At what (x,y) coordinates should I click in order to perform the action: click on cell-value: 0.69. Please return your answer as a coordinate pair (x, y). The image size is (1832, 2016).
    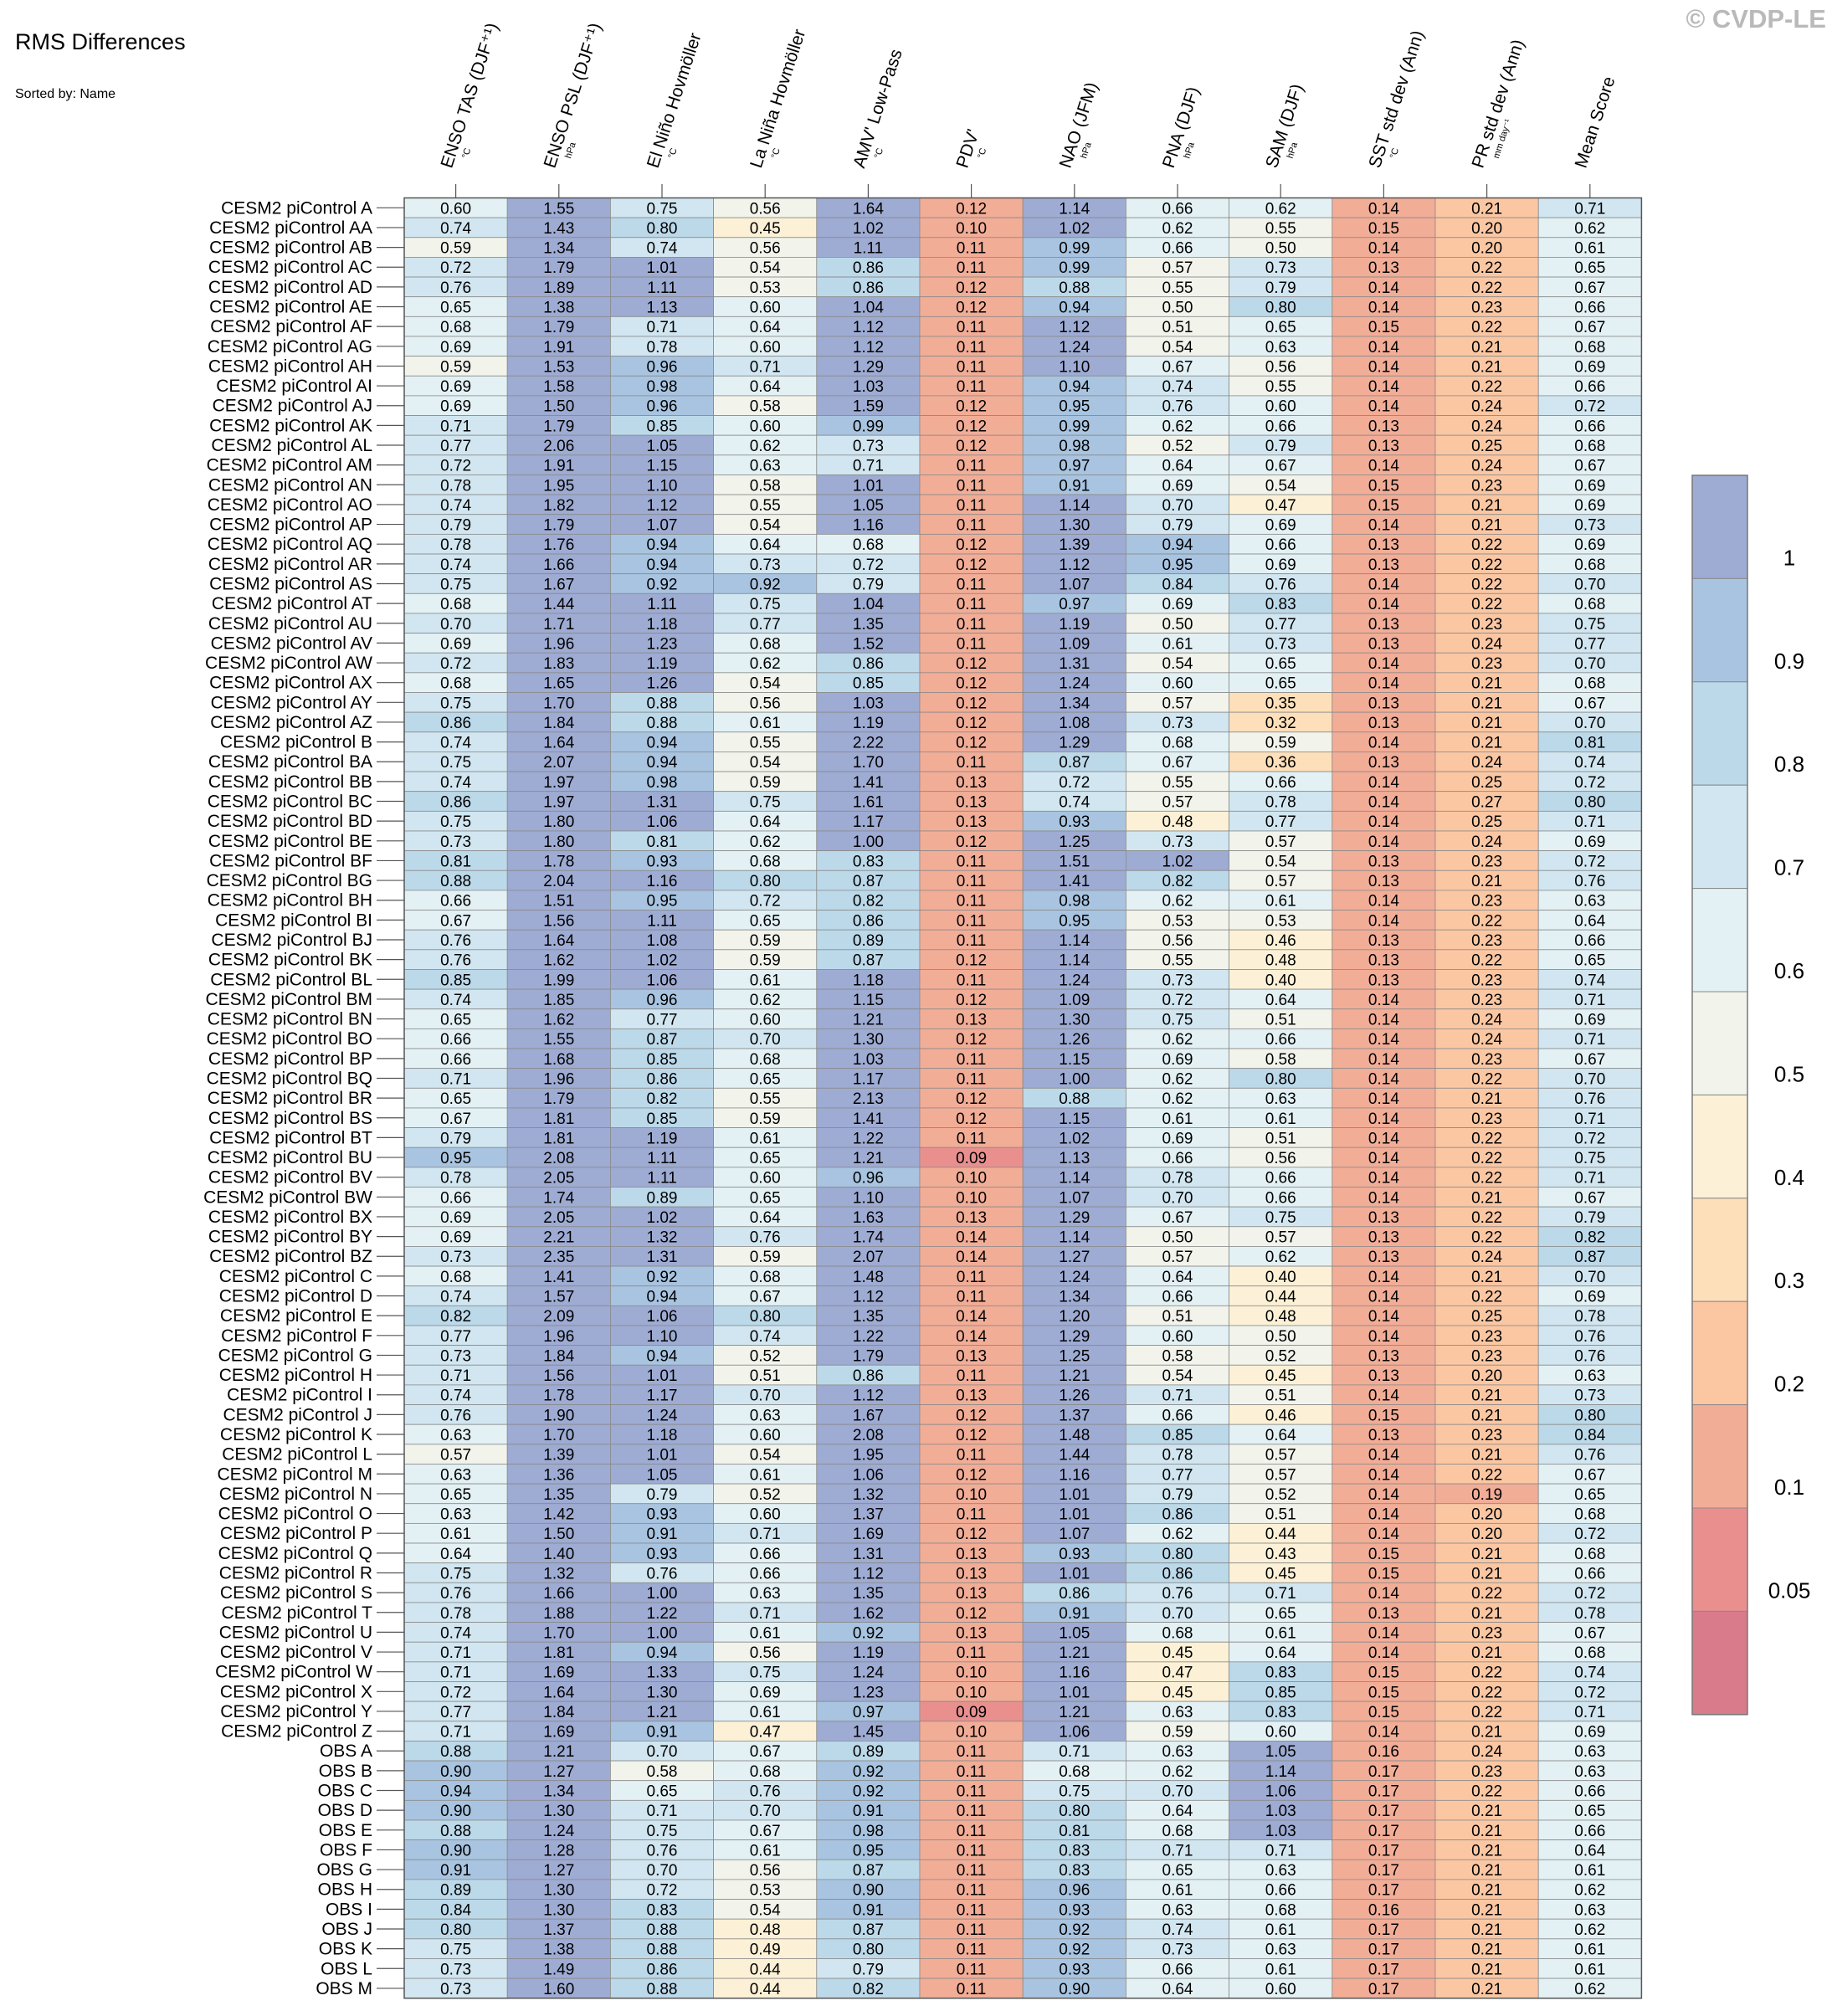
    Looking at the image, I should click on (455, 1218).